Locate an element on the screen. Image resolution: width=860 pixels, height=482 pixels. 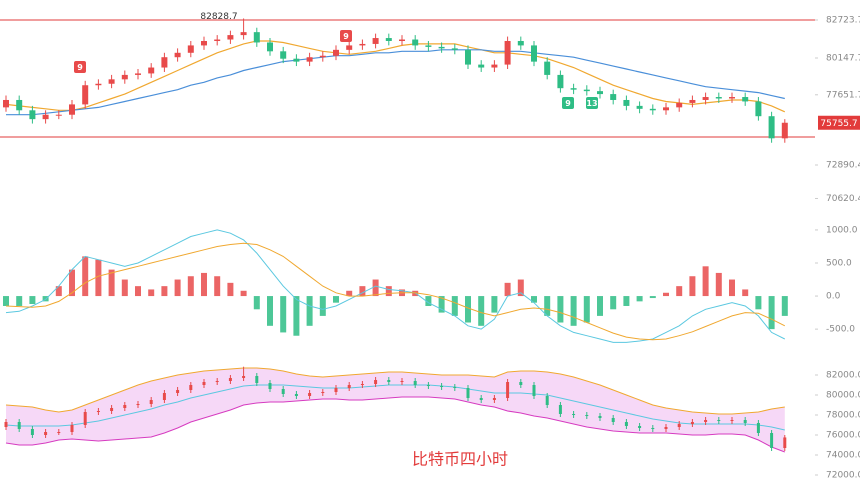
high-label: 82828.7 is located at coordinates (218, 17).